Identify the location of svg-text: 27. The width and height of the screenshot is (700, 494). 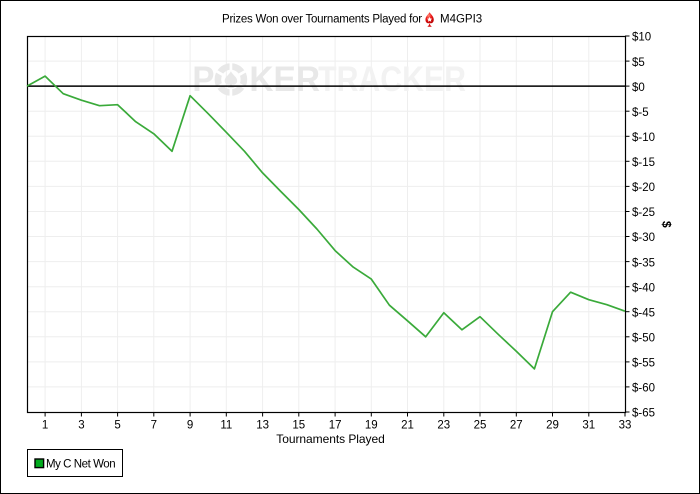
(516, 425).